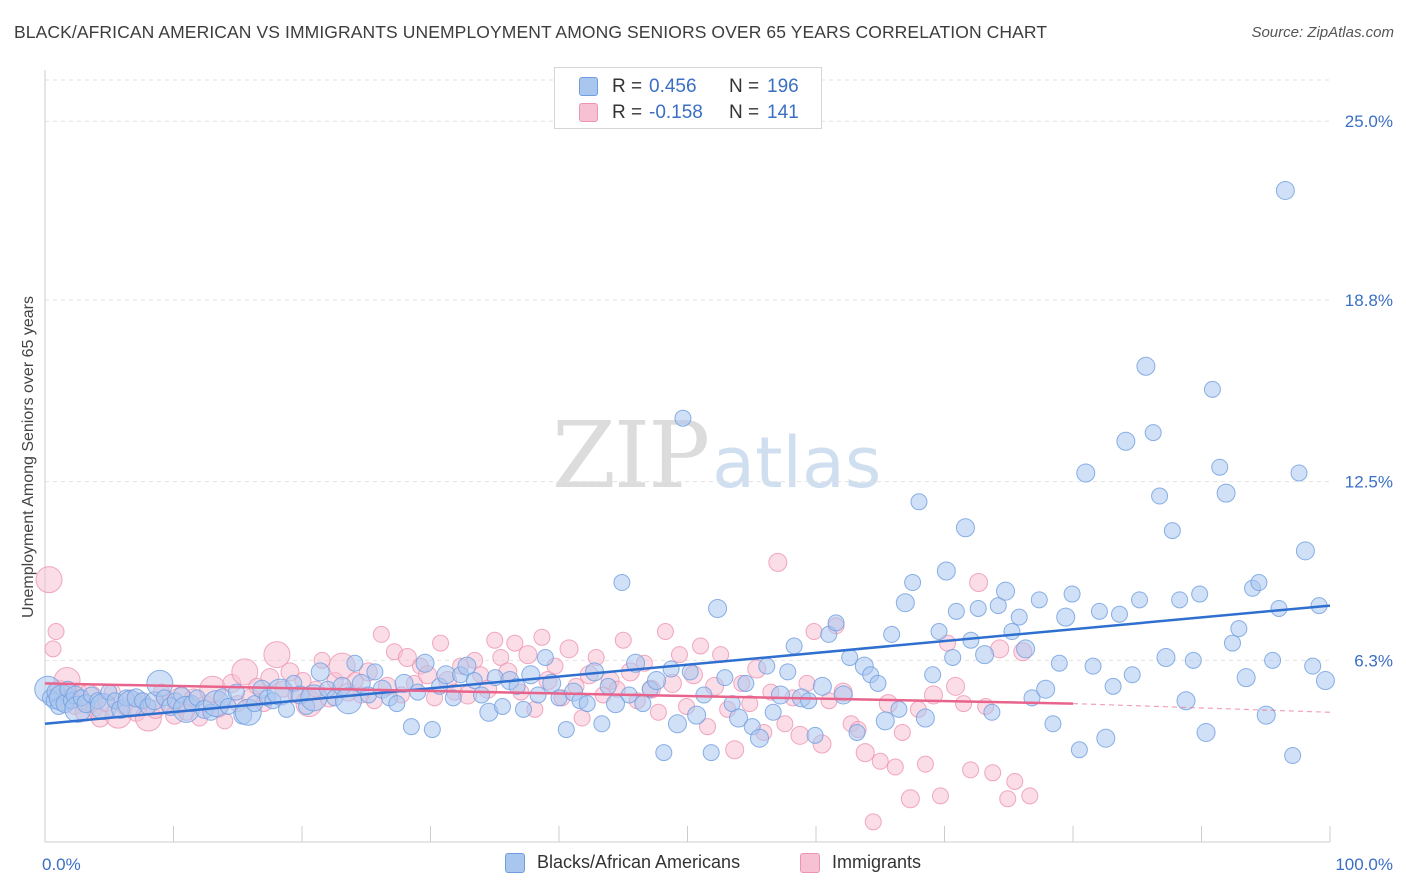 The height and width of the screenshot is (892, 1406). I want to click on y-tick-label: 25.0%, so click(1369, 121).